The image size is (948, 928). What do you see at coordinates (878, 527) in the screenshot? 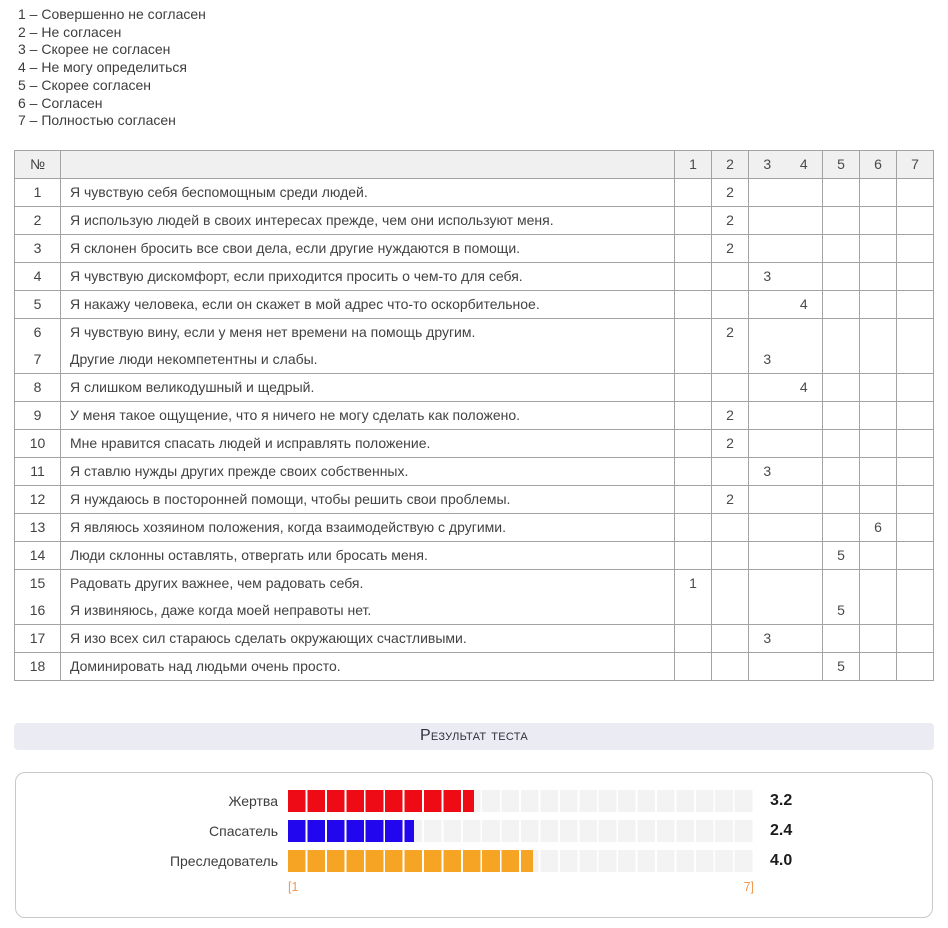
I see `answer-cell-6: 6` at bounding box center [878, 527].